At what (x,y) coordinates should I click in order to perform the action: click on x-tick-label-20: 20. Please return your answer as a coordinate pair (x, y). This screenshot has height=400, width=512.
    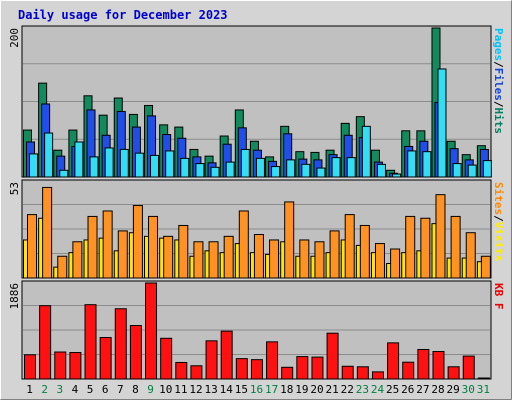
    Looking at the image, I should click on (316, 389).